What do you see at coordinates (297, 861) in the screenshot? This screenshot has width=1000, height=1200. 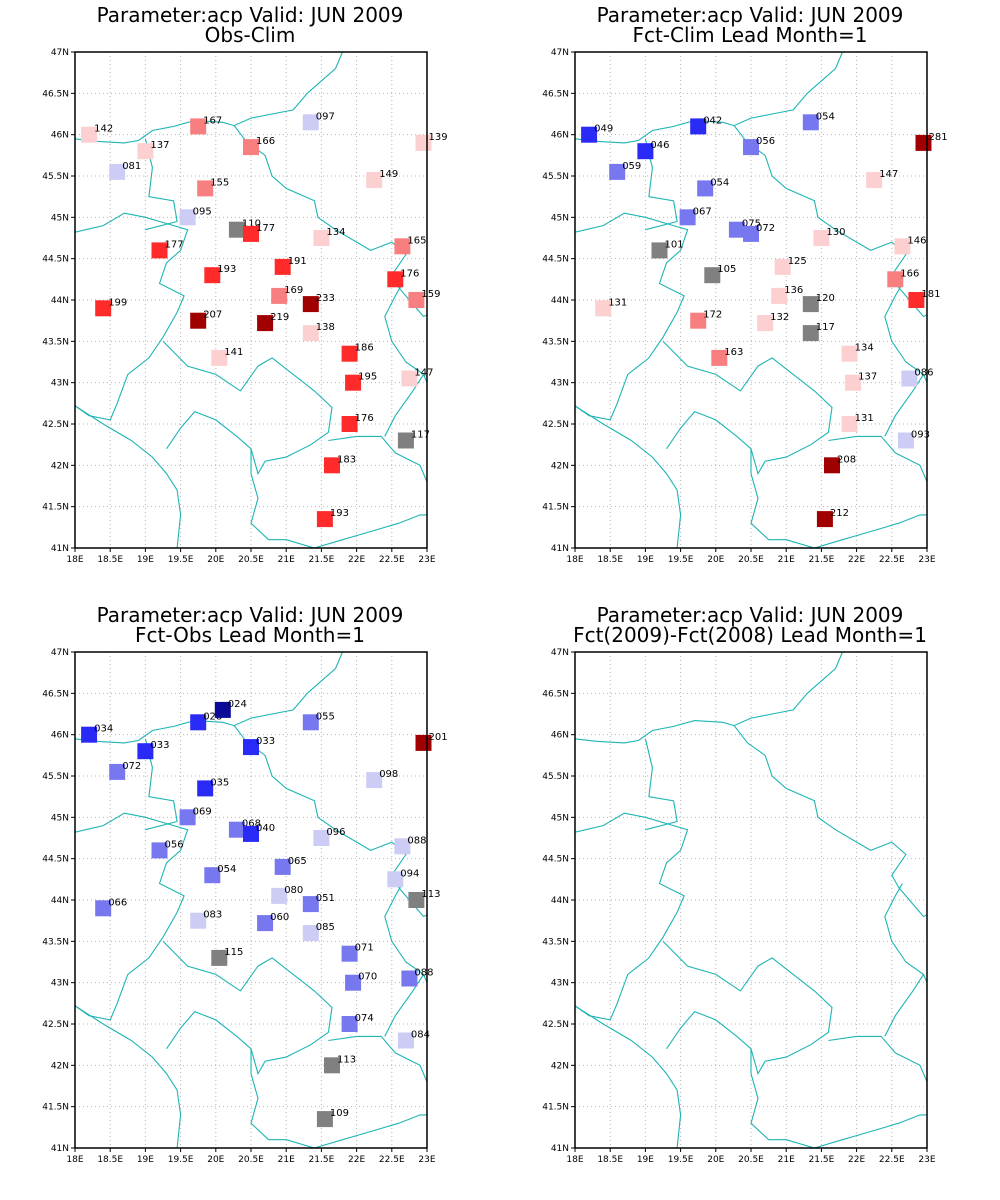 I see `station-value-label: 065` at bounding box center [297, 861].